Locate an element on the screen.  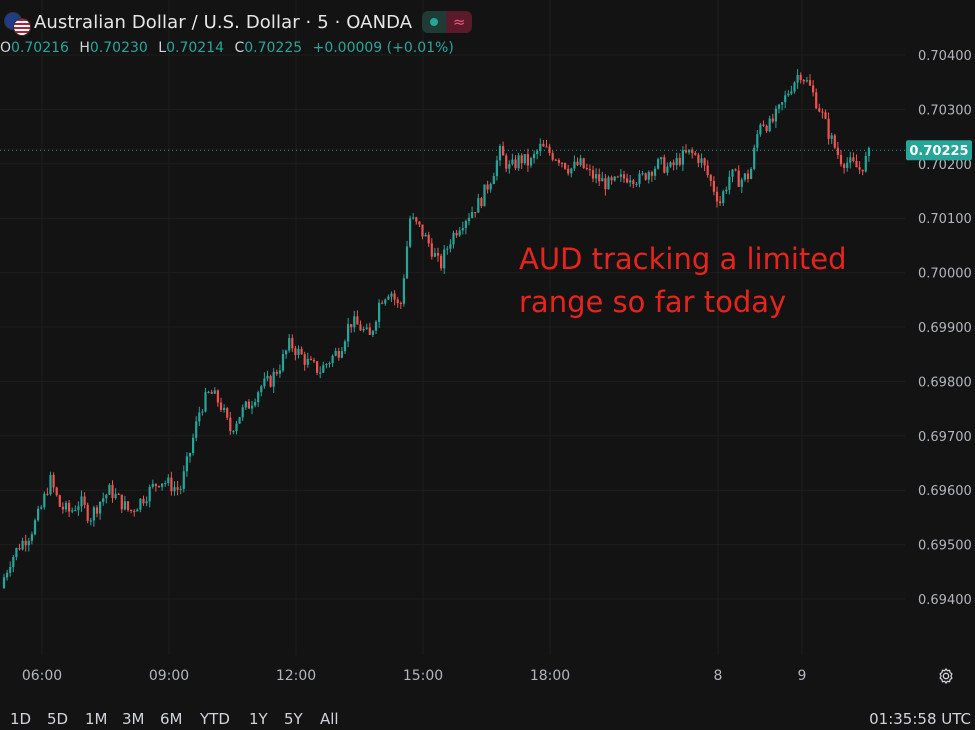
utc-clock: 01:35:58 UTC is located at coordinates (920, 719).